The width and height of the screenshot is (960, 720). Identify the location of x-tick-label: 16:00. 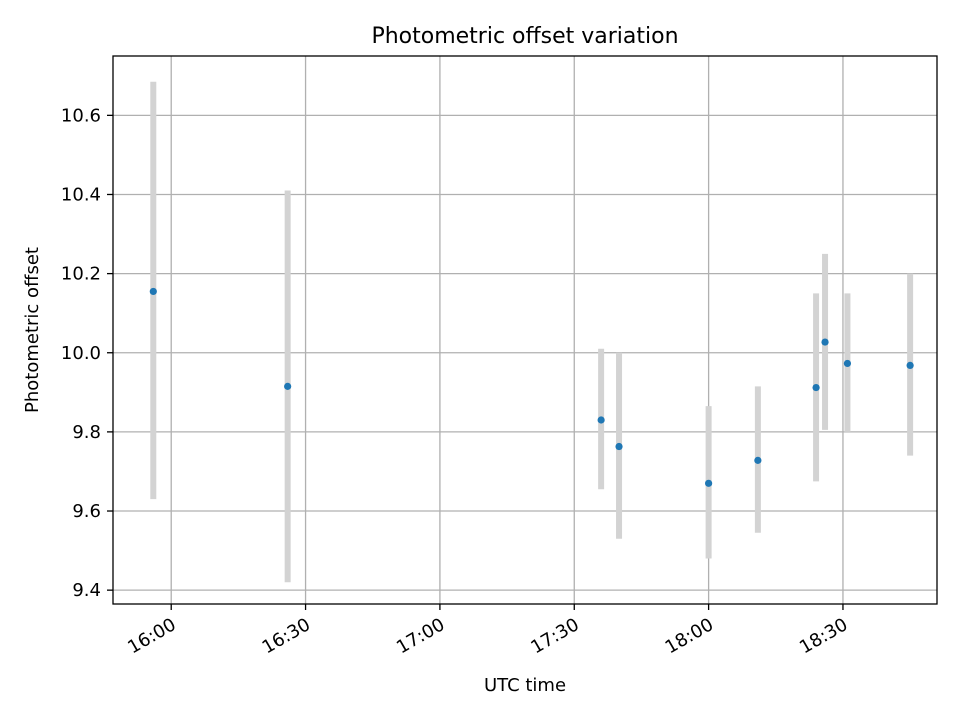
(151, 636).